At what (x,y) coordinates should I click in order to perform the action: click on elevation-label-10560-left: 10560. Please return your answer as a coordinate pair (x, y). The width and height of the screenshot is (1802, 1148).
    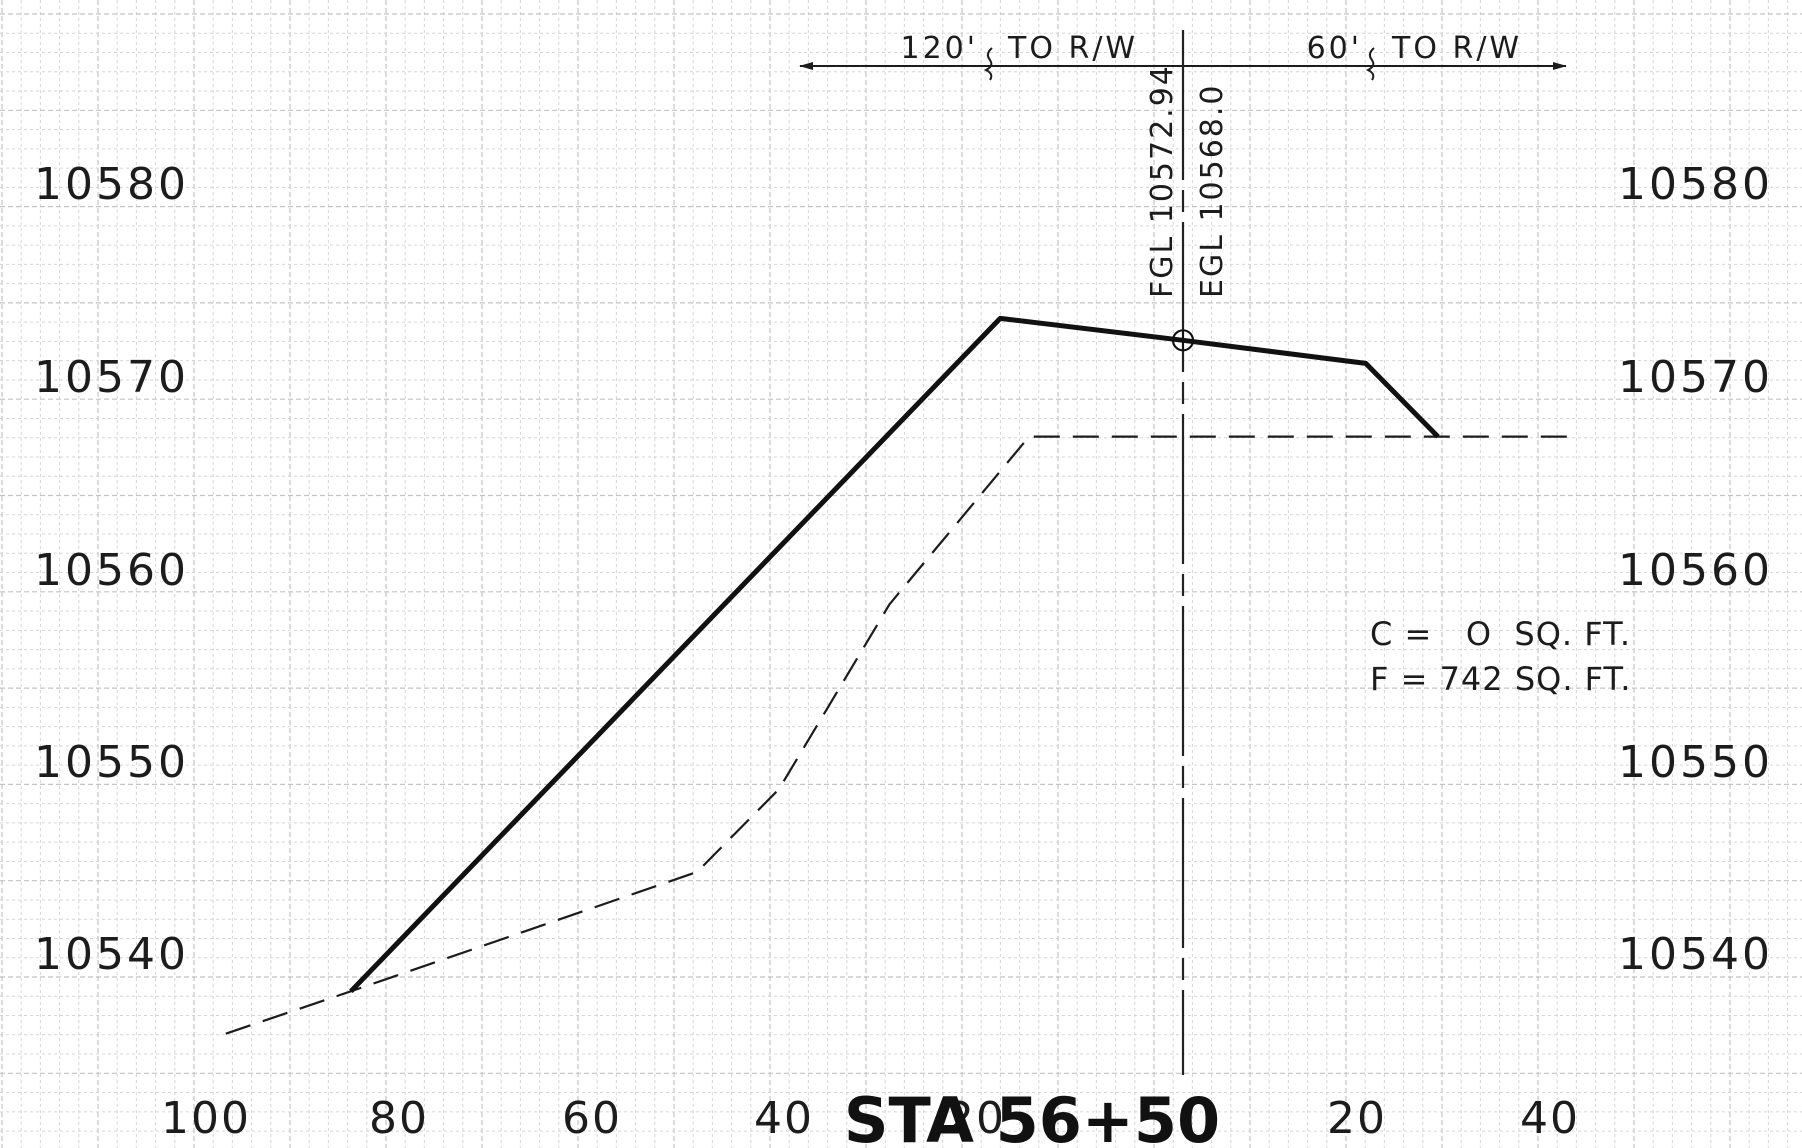
    Looking at the image, I should click on (111, 570).